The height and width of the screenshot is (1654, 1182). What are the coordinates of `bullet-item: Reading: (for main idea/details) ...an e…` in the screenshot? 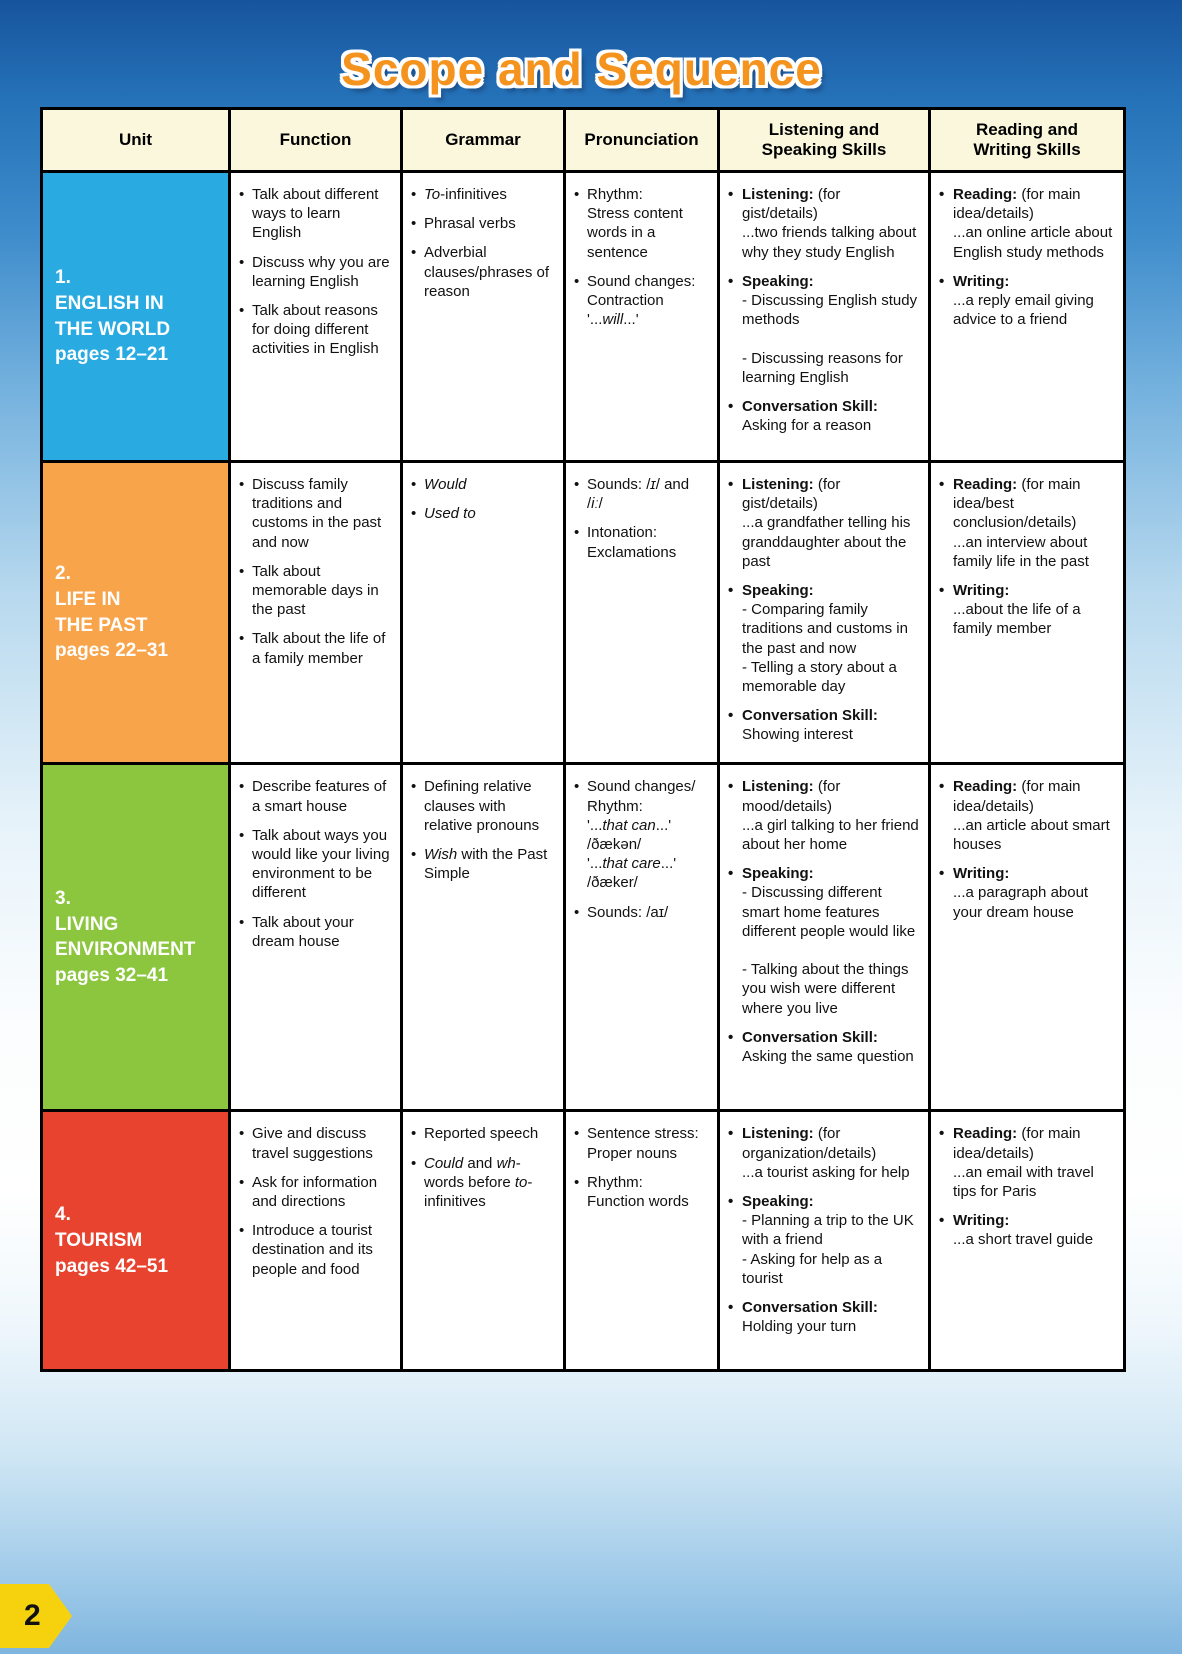 It's located at (1027, 1162).